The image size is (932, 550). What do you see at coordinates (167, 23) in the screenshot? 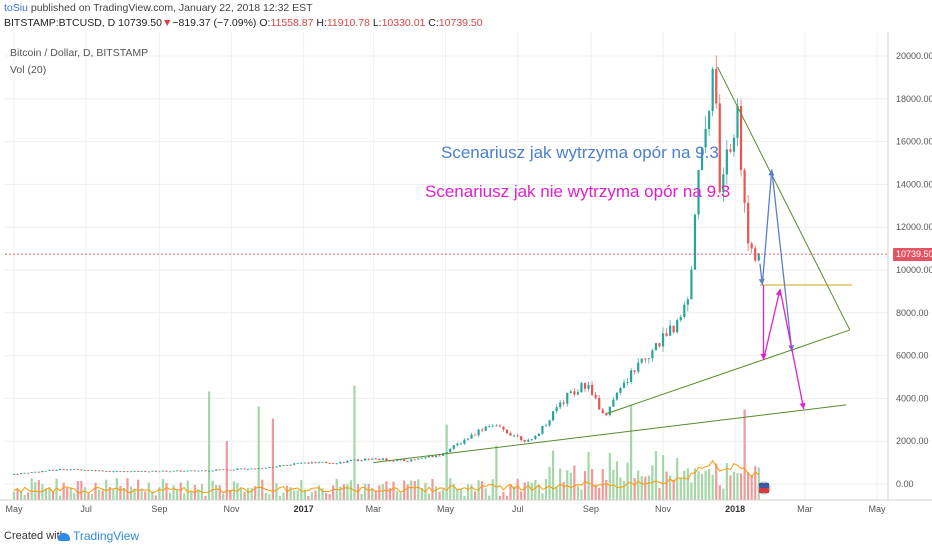
I see `change-arrow-icon: ▼` at bounding box center [167, 23].